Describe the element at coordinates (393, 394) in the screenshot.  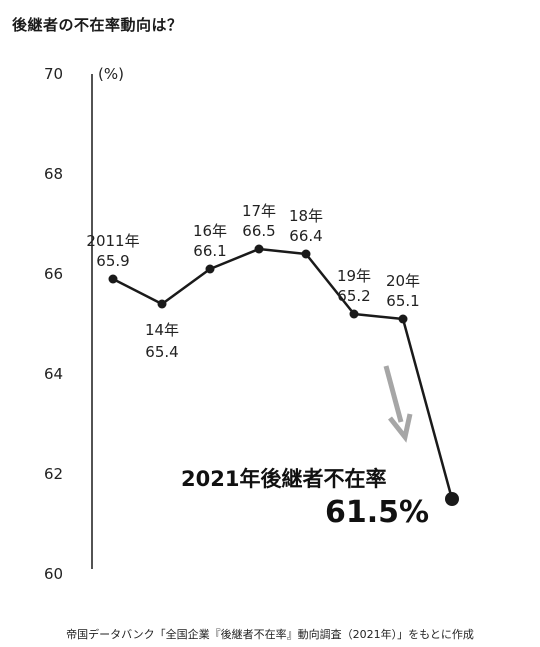
I see `arrow-shaft` at that location.